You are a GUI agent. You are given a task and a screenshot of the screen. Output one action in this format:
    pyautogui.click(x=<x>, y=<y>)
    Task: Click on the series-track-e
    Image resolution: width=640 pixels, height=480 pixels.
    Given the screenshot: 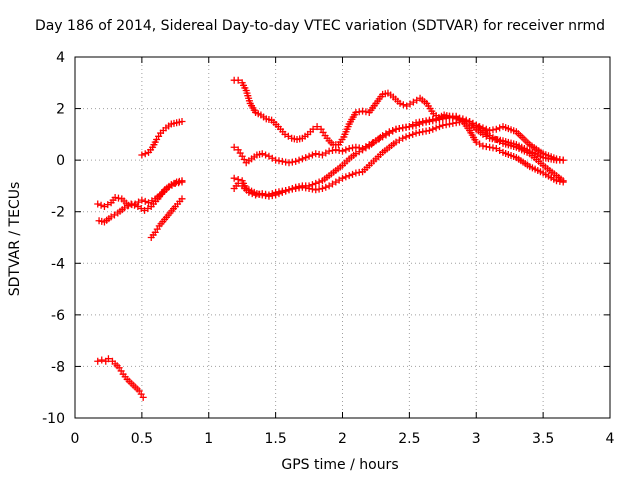 What is the action you would take?
    pyautogui.click(x=120, y=378)
    